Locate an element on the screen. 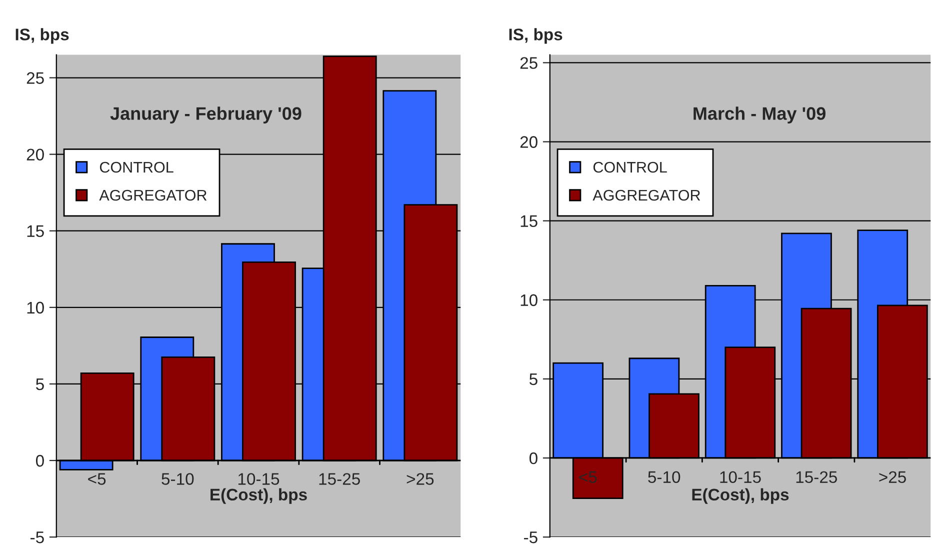 The height and width of the screenshot is (548, 940). text: January - February '09 is located at coordinates (206, 115).